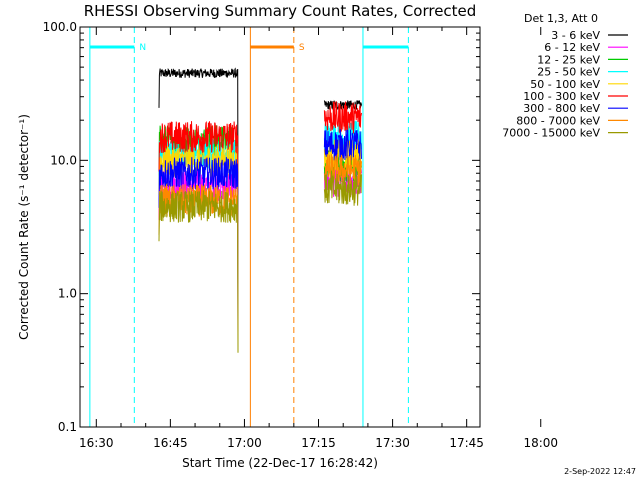 This screenshot has width=640, height=480. Describe the element at coordinates (568, 59) in the screenshot. I see `legend-label: 12 - 25 keV` at that location.